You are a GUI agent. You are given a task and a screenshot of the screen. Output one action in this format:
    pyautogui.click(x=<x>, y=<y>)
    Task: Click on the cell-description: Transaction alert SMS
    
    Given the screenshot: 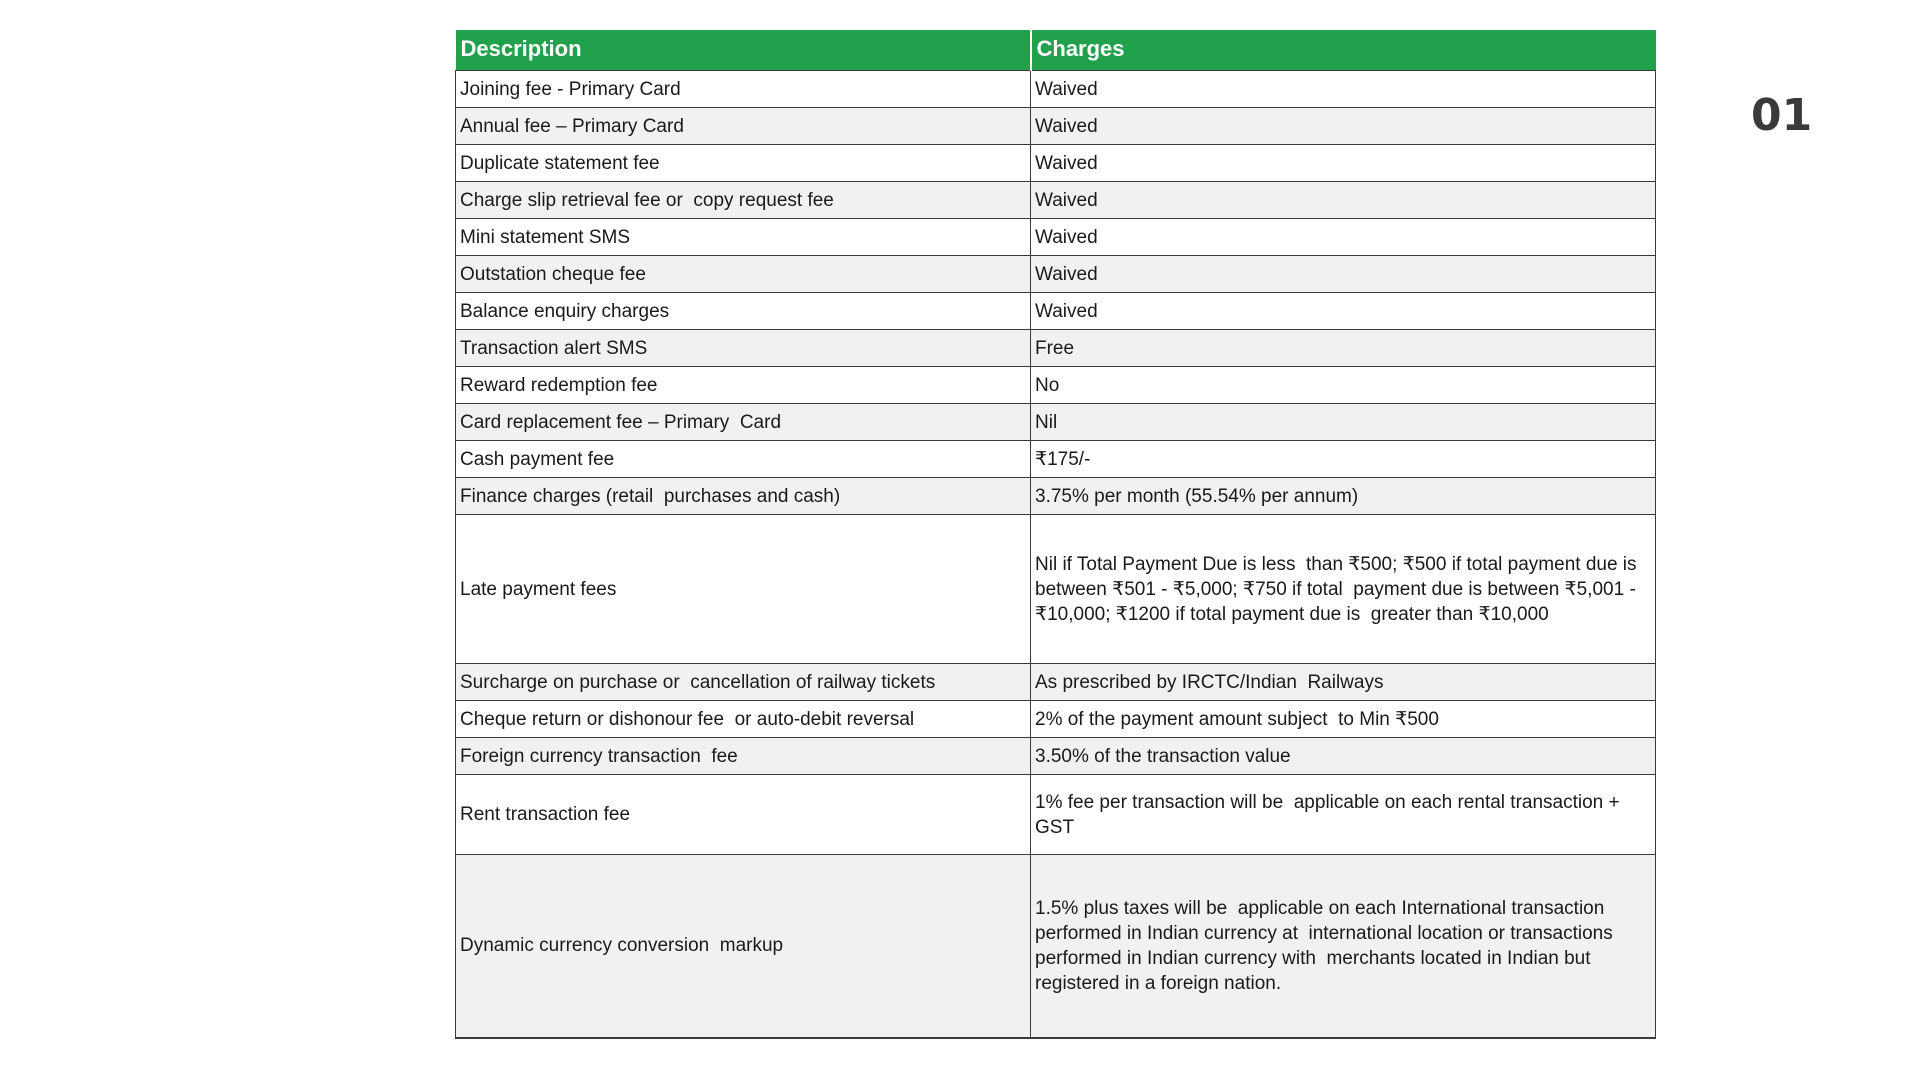 What is the action you would take?
    pyautogui.click(x=743, y=348)
    